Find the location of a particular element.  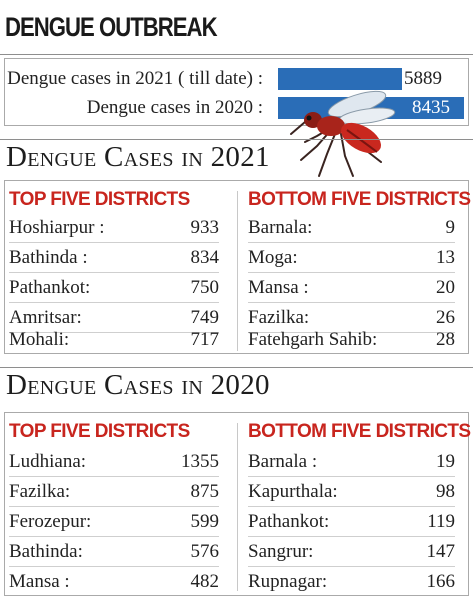

district-name: Moga: is located at coordinates (273, 257).